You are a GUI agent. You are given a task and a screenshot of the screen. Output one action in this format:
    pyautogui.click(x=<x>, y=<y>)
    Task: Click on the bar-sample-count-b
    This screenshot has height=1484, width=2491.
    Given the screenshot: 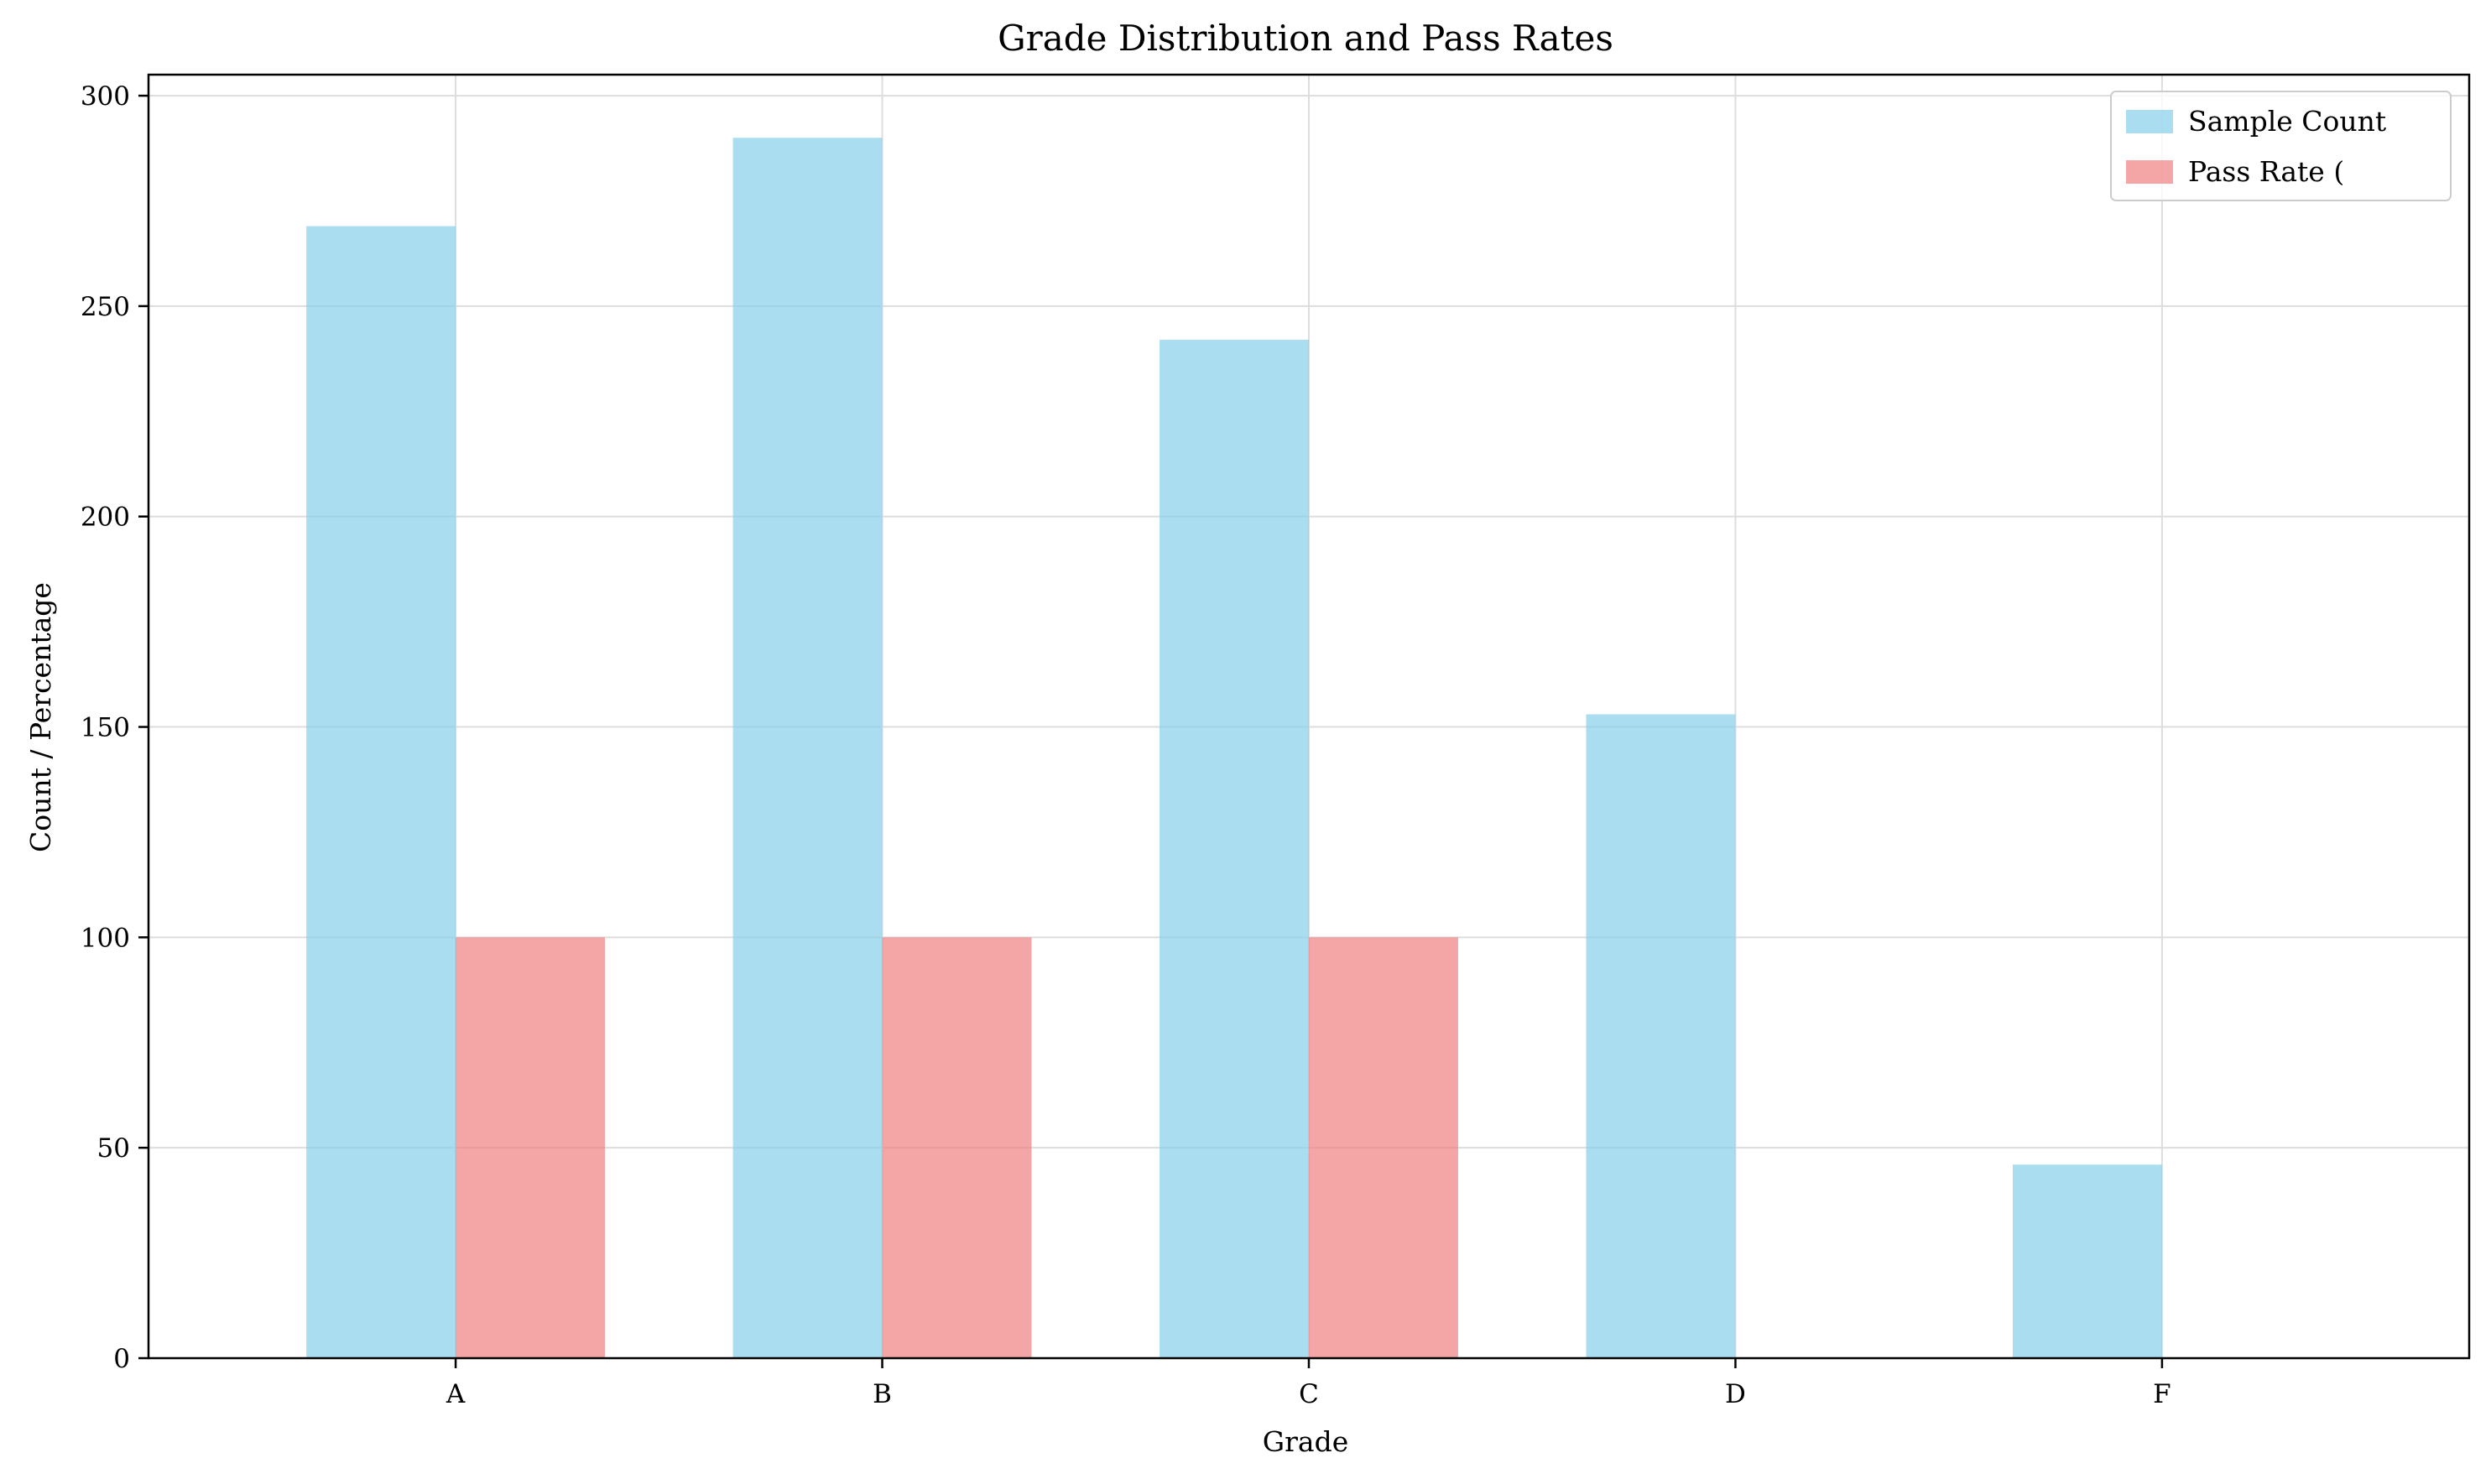 What is the action you would take?
    pyautogui.click(x=807, y=748)
    